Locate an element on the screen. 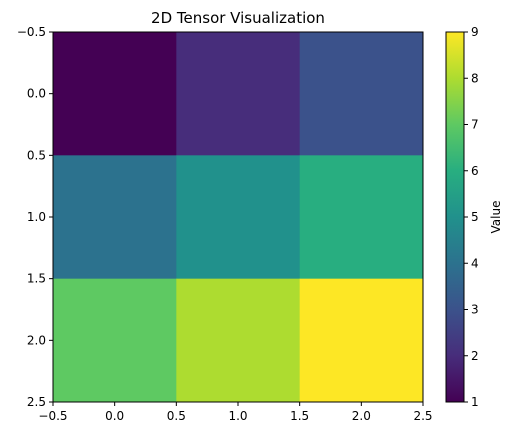 The height and width of the screenshot is (435, 514). y-tick-label: 2.0 is located at coordinates (36, 340).